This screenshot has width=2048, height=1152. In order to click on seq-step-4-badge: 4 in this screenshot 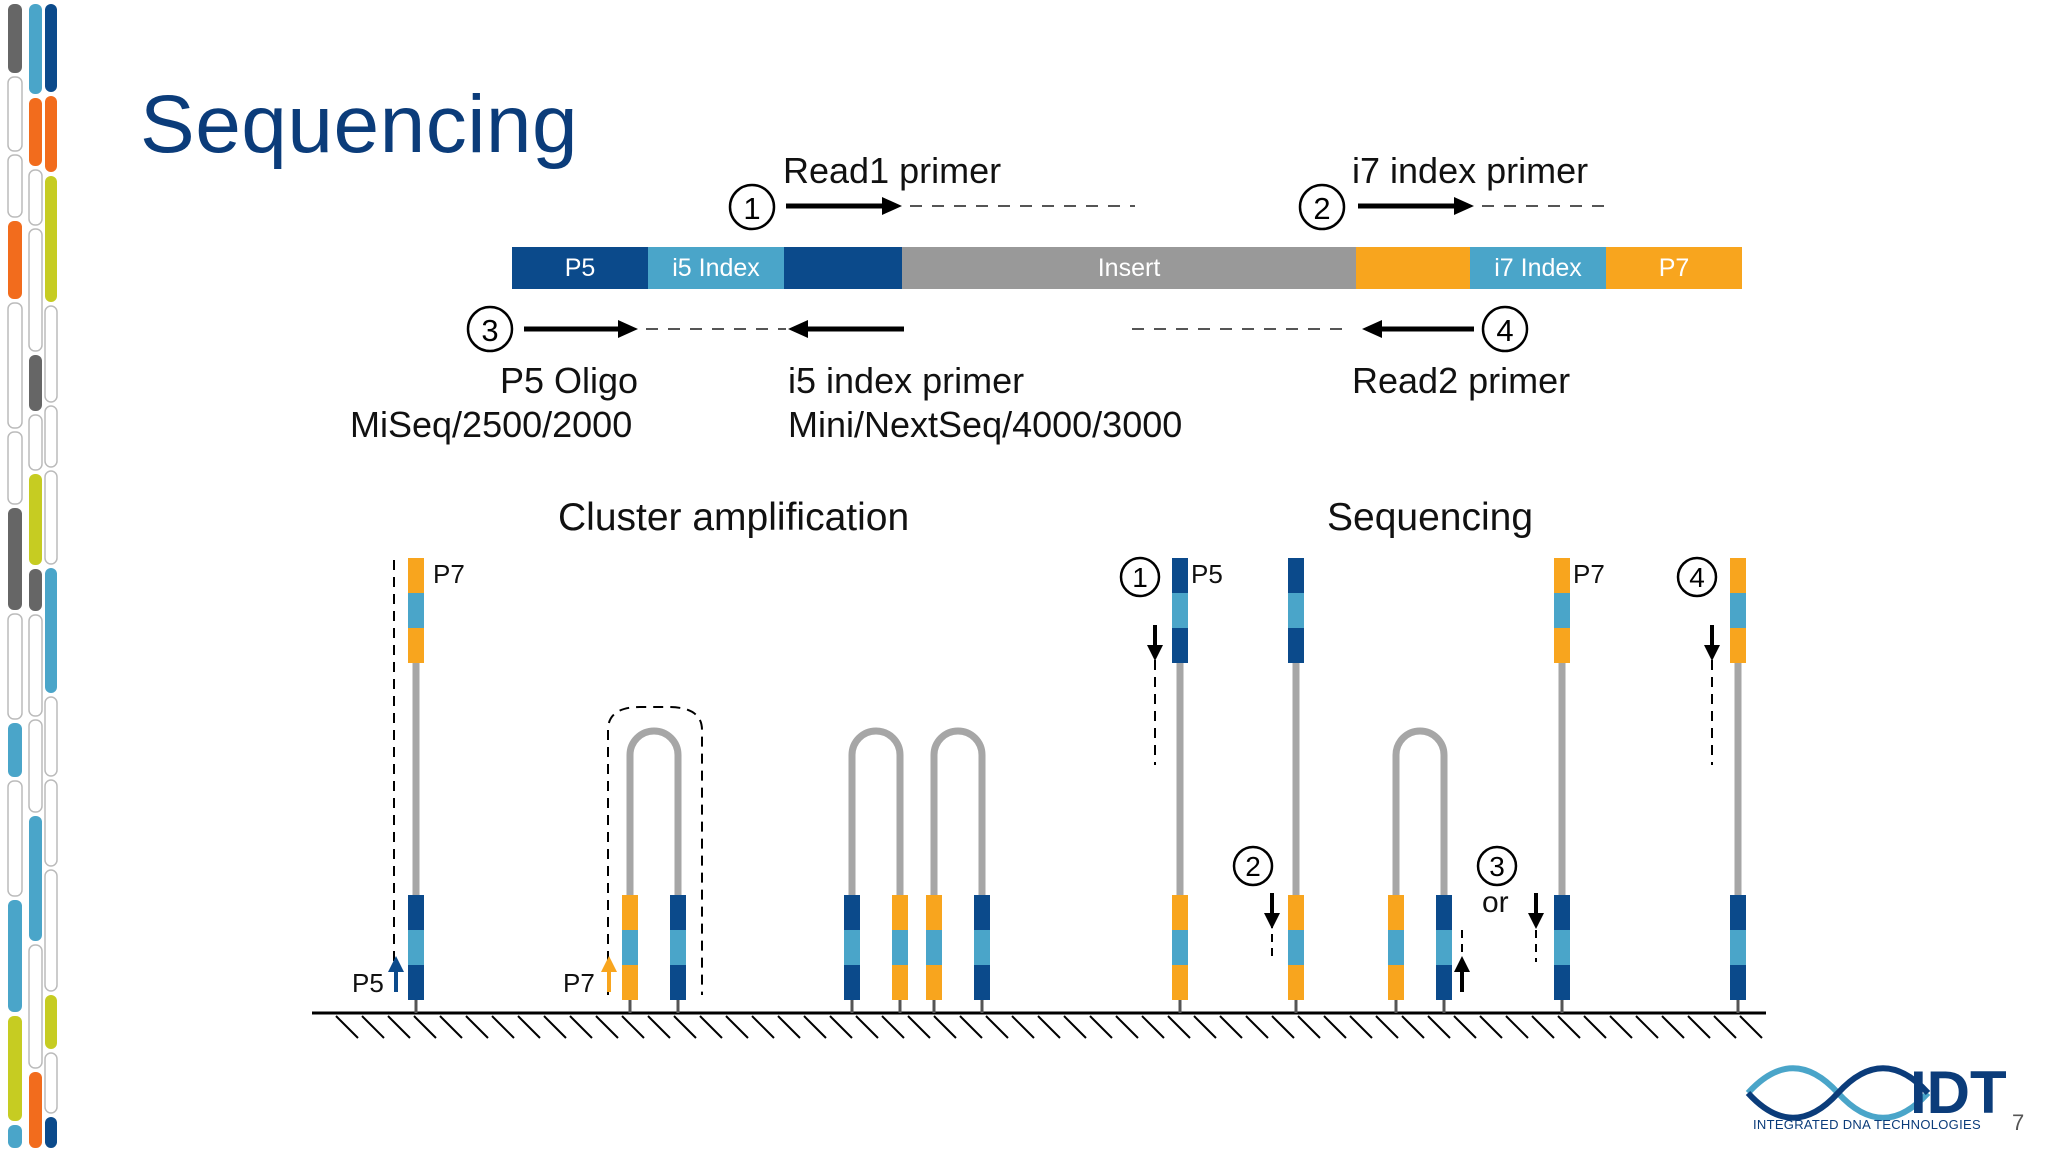, I will do `click(1697, 577)`.